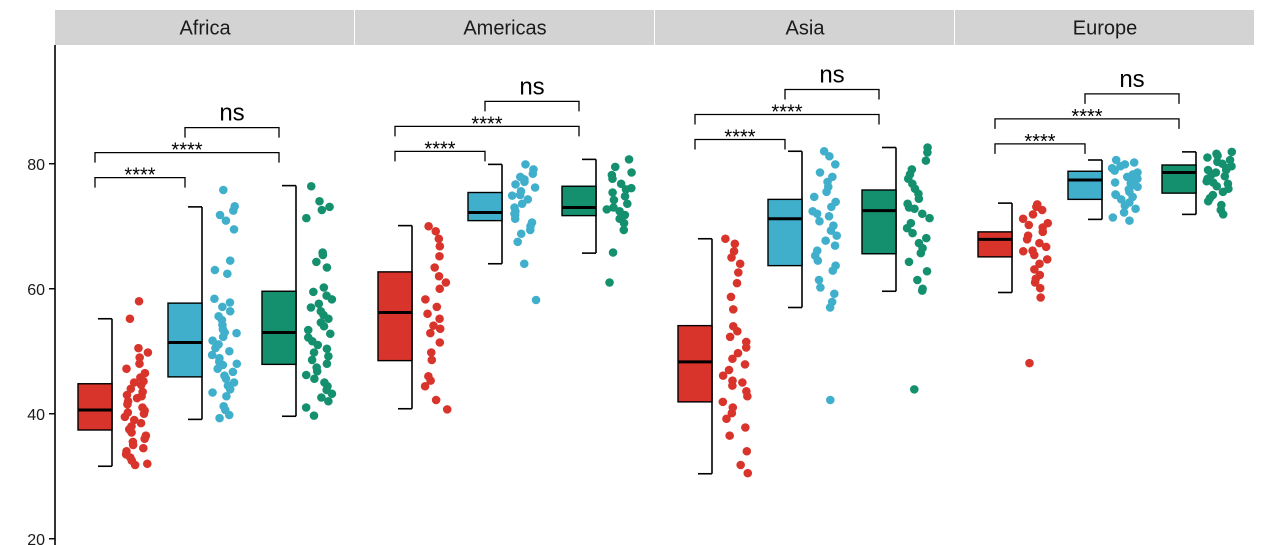  I want to click on panel-africa: **** **** ns, so click(207, 285).